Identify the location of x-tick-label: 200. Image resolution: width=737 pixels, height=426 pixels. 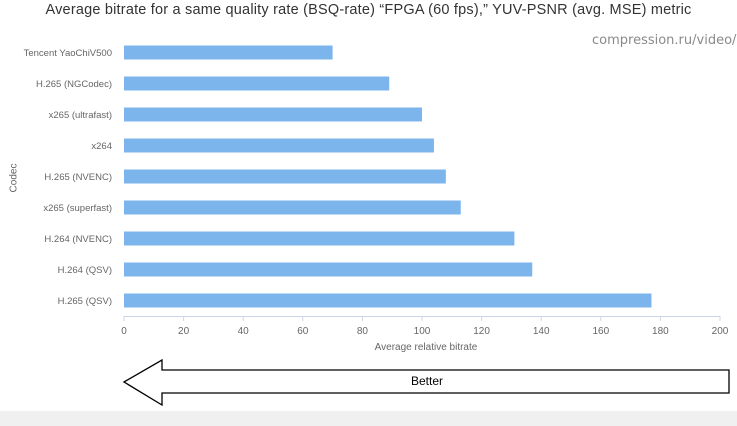
(720, 331).